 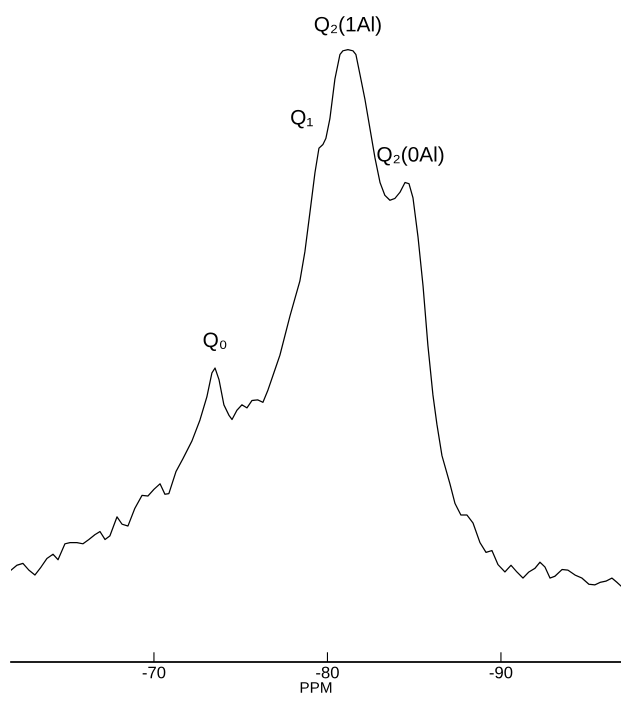 What do you see at coordinates (347, 26) in the screenshot?
I see `annotation: Q₂(1Al)` at bounding box center [347, 26].